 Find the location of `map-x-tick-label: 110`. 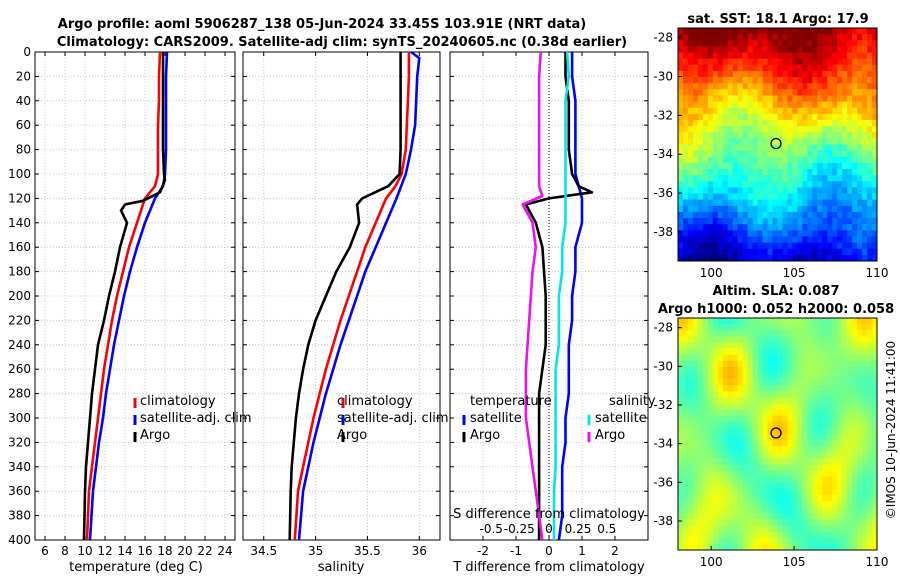

map-x-tick-label: 110 is located at coordinates (877, 273).